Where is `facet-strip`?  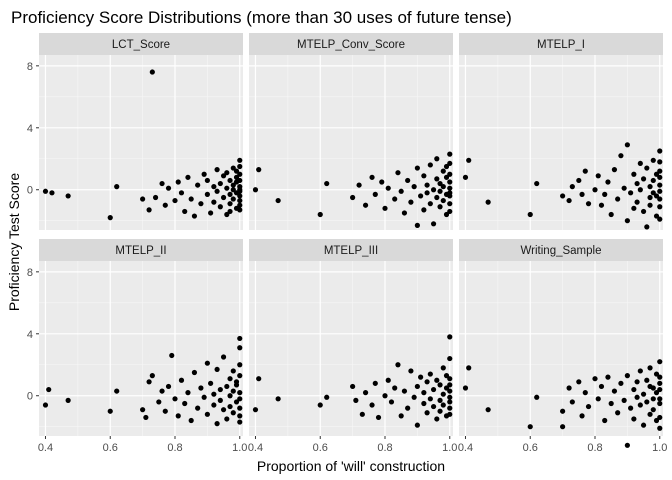
facet-strip is located at coordinates (141, 44).